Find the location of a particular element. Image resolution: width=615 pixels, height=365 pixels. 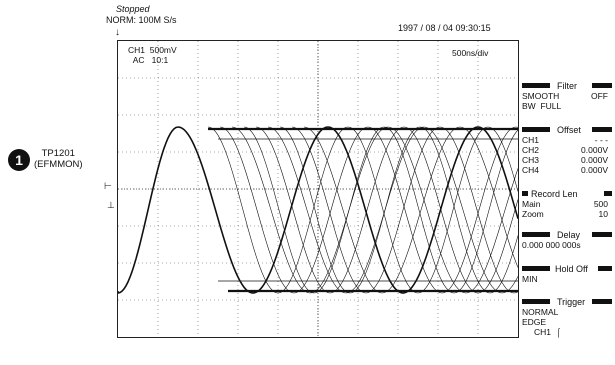

channel-label: CH1 is located at coordinates (137, 50).